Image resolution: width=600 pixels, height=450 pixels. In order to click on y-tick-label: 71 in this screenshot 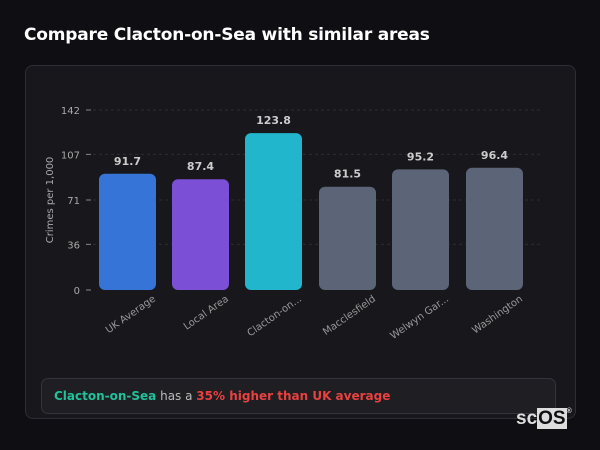, I will do `click(73, 201)`.